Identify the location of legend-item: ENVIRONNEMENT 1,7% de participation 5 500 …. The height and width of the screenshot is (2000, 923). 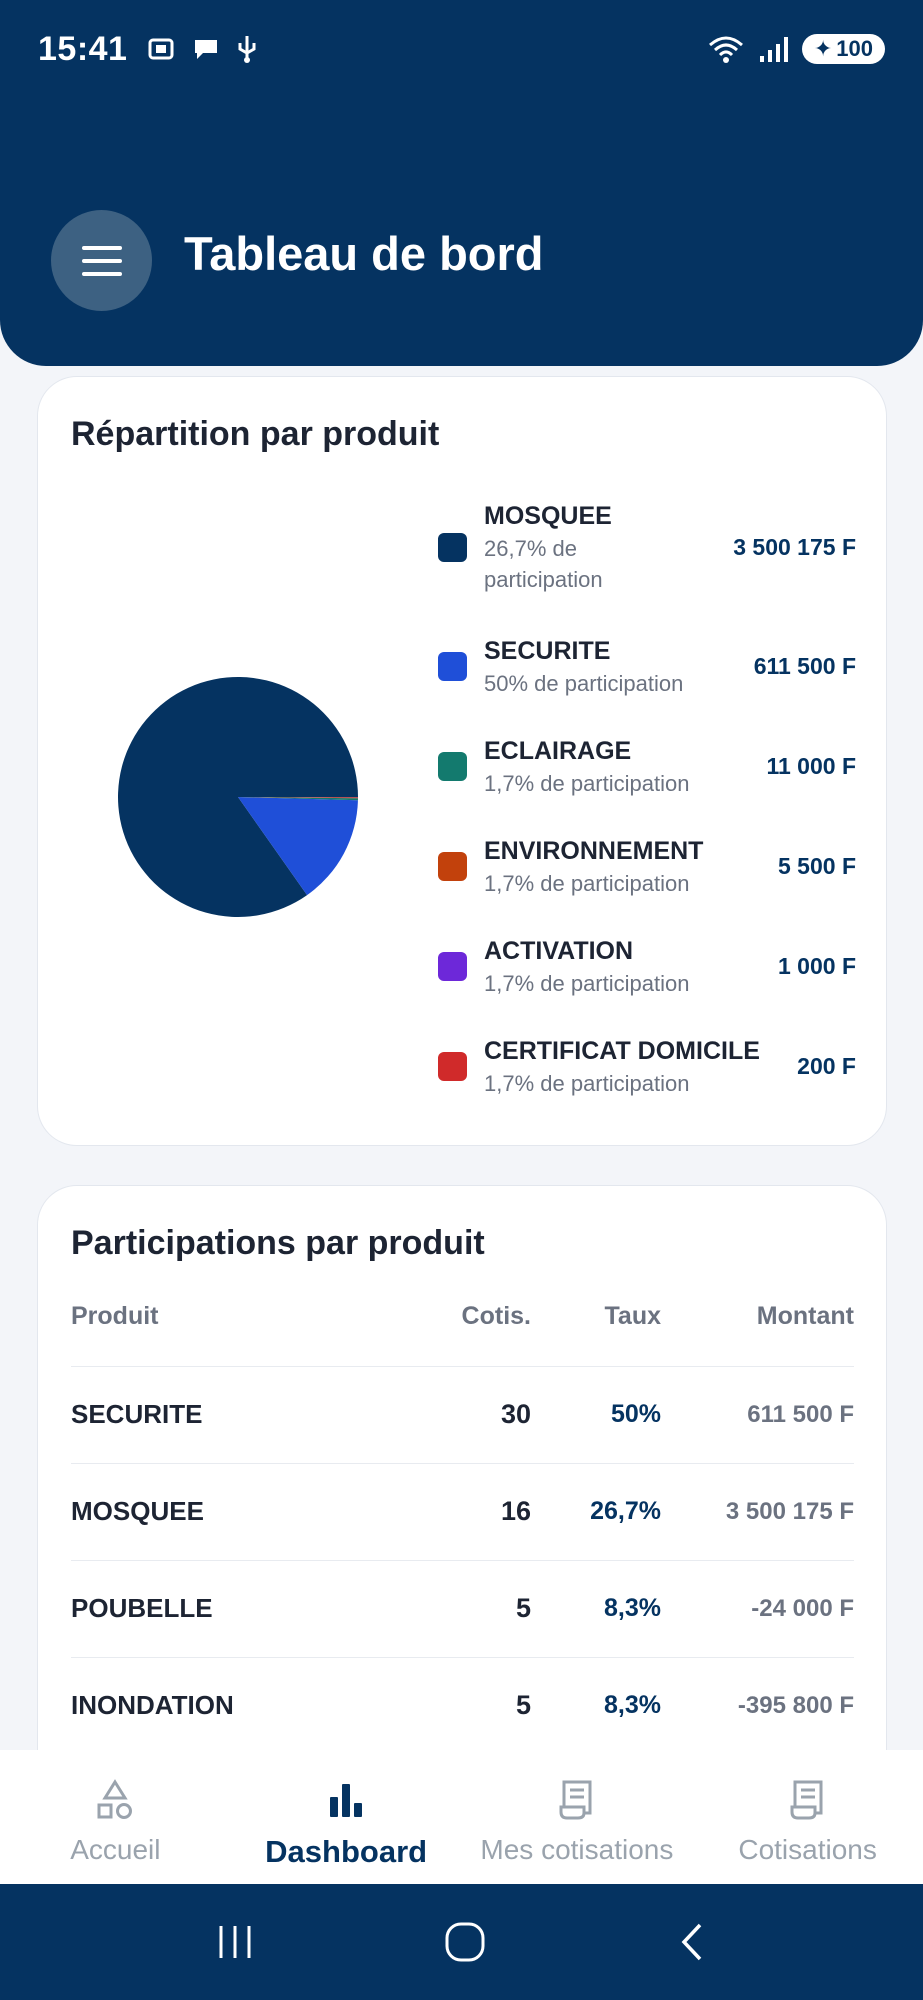
(647, 866).